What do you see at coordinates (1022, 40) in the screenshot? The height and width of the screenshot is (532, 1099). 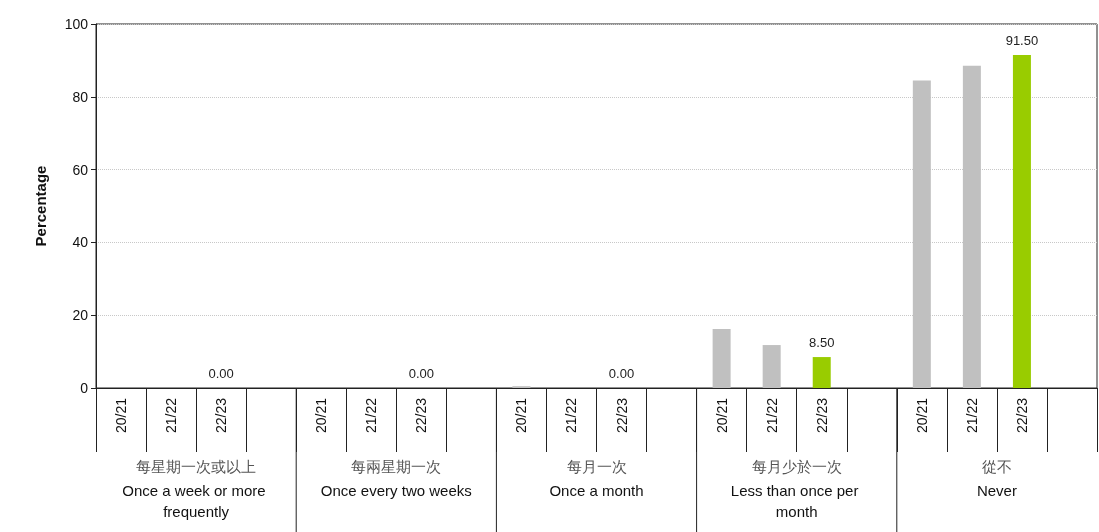 I see `data-label: 91.50` at bounding box center [1022, 40].